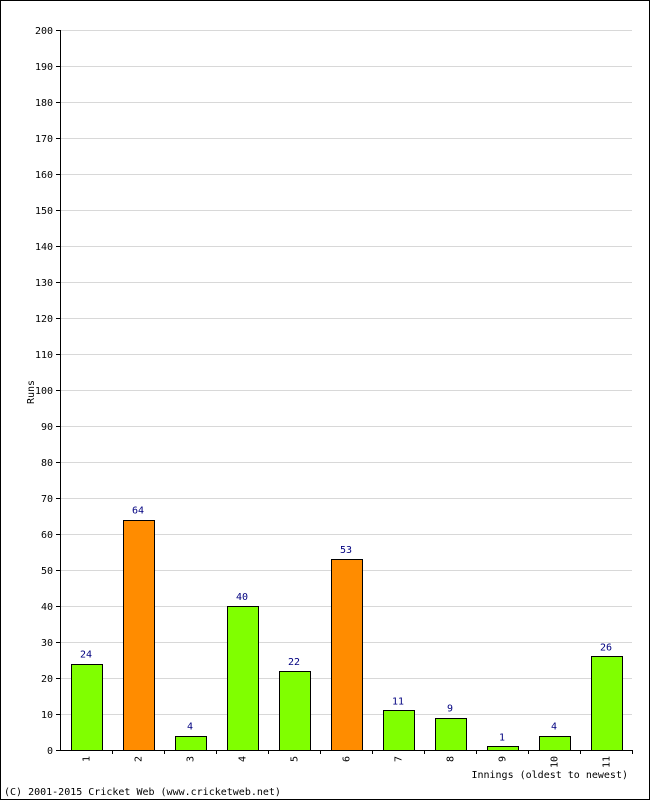 The image size is (650, 800). I want to click on x-tick-label: 3, so click(191, 759).